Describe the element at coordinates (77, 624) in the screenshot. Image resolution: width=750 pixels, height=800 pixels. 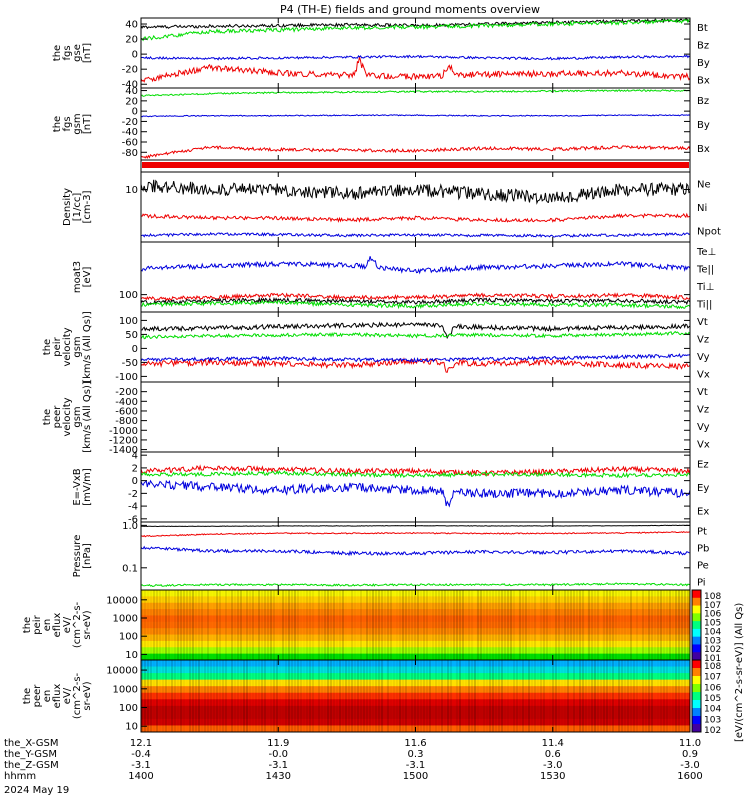
I see `ylabel-line: (cm^2-s-` at that location.